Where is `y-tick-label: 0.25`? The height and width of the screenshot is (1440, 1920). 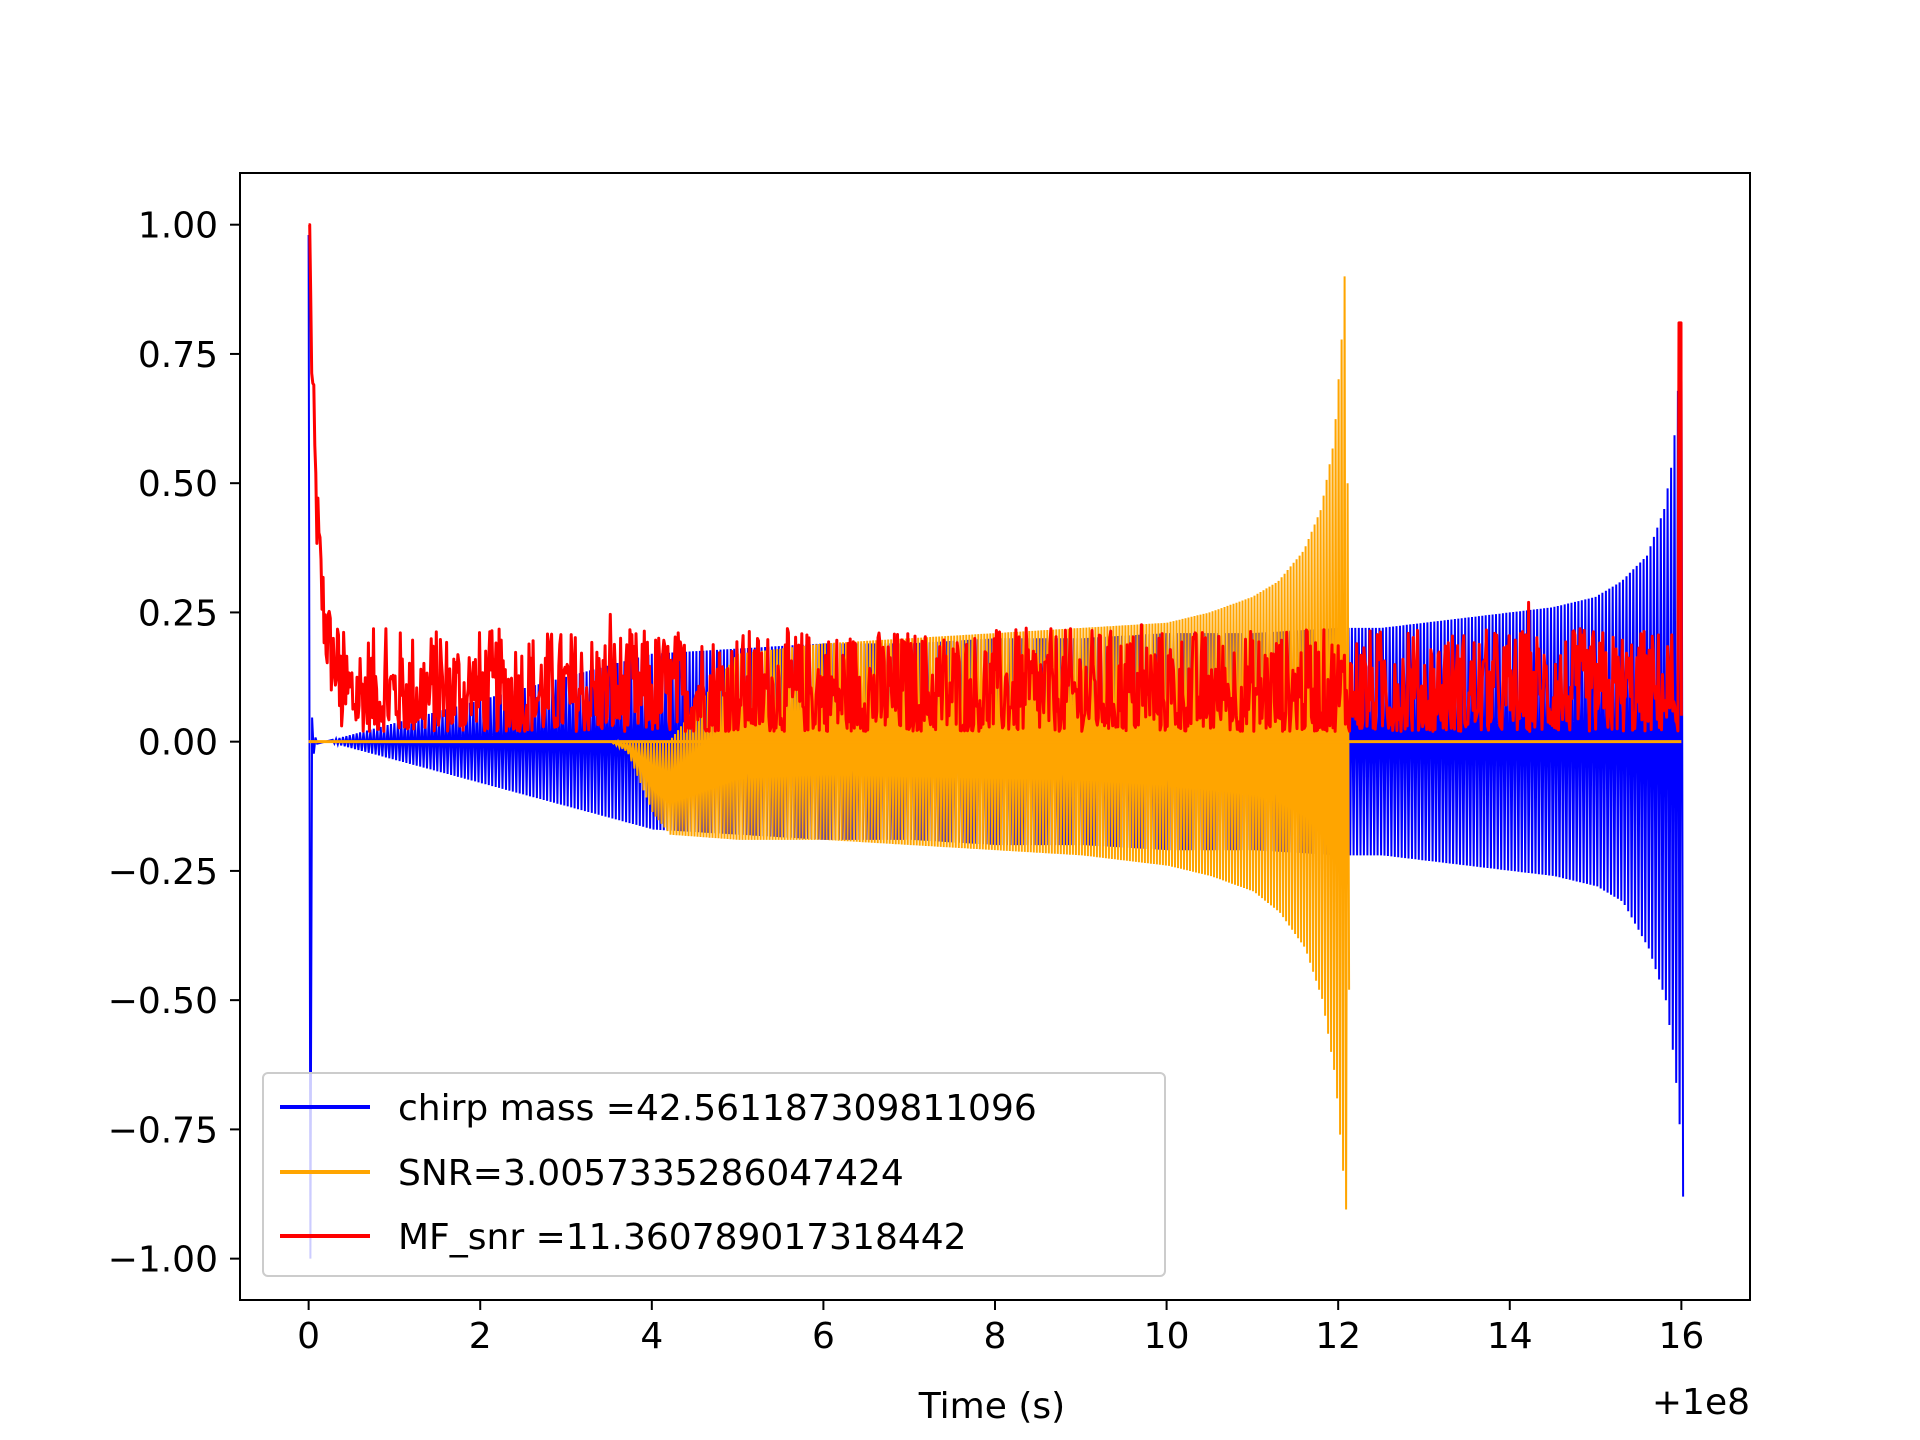
y-tick-label: 0.25 is located at coordinates (178, 613).